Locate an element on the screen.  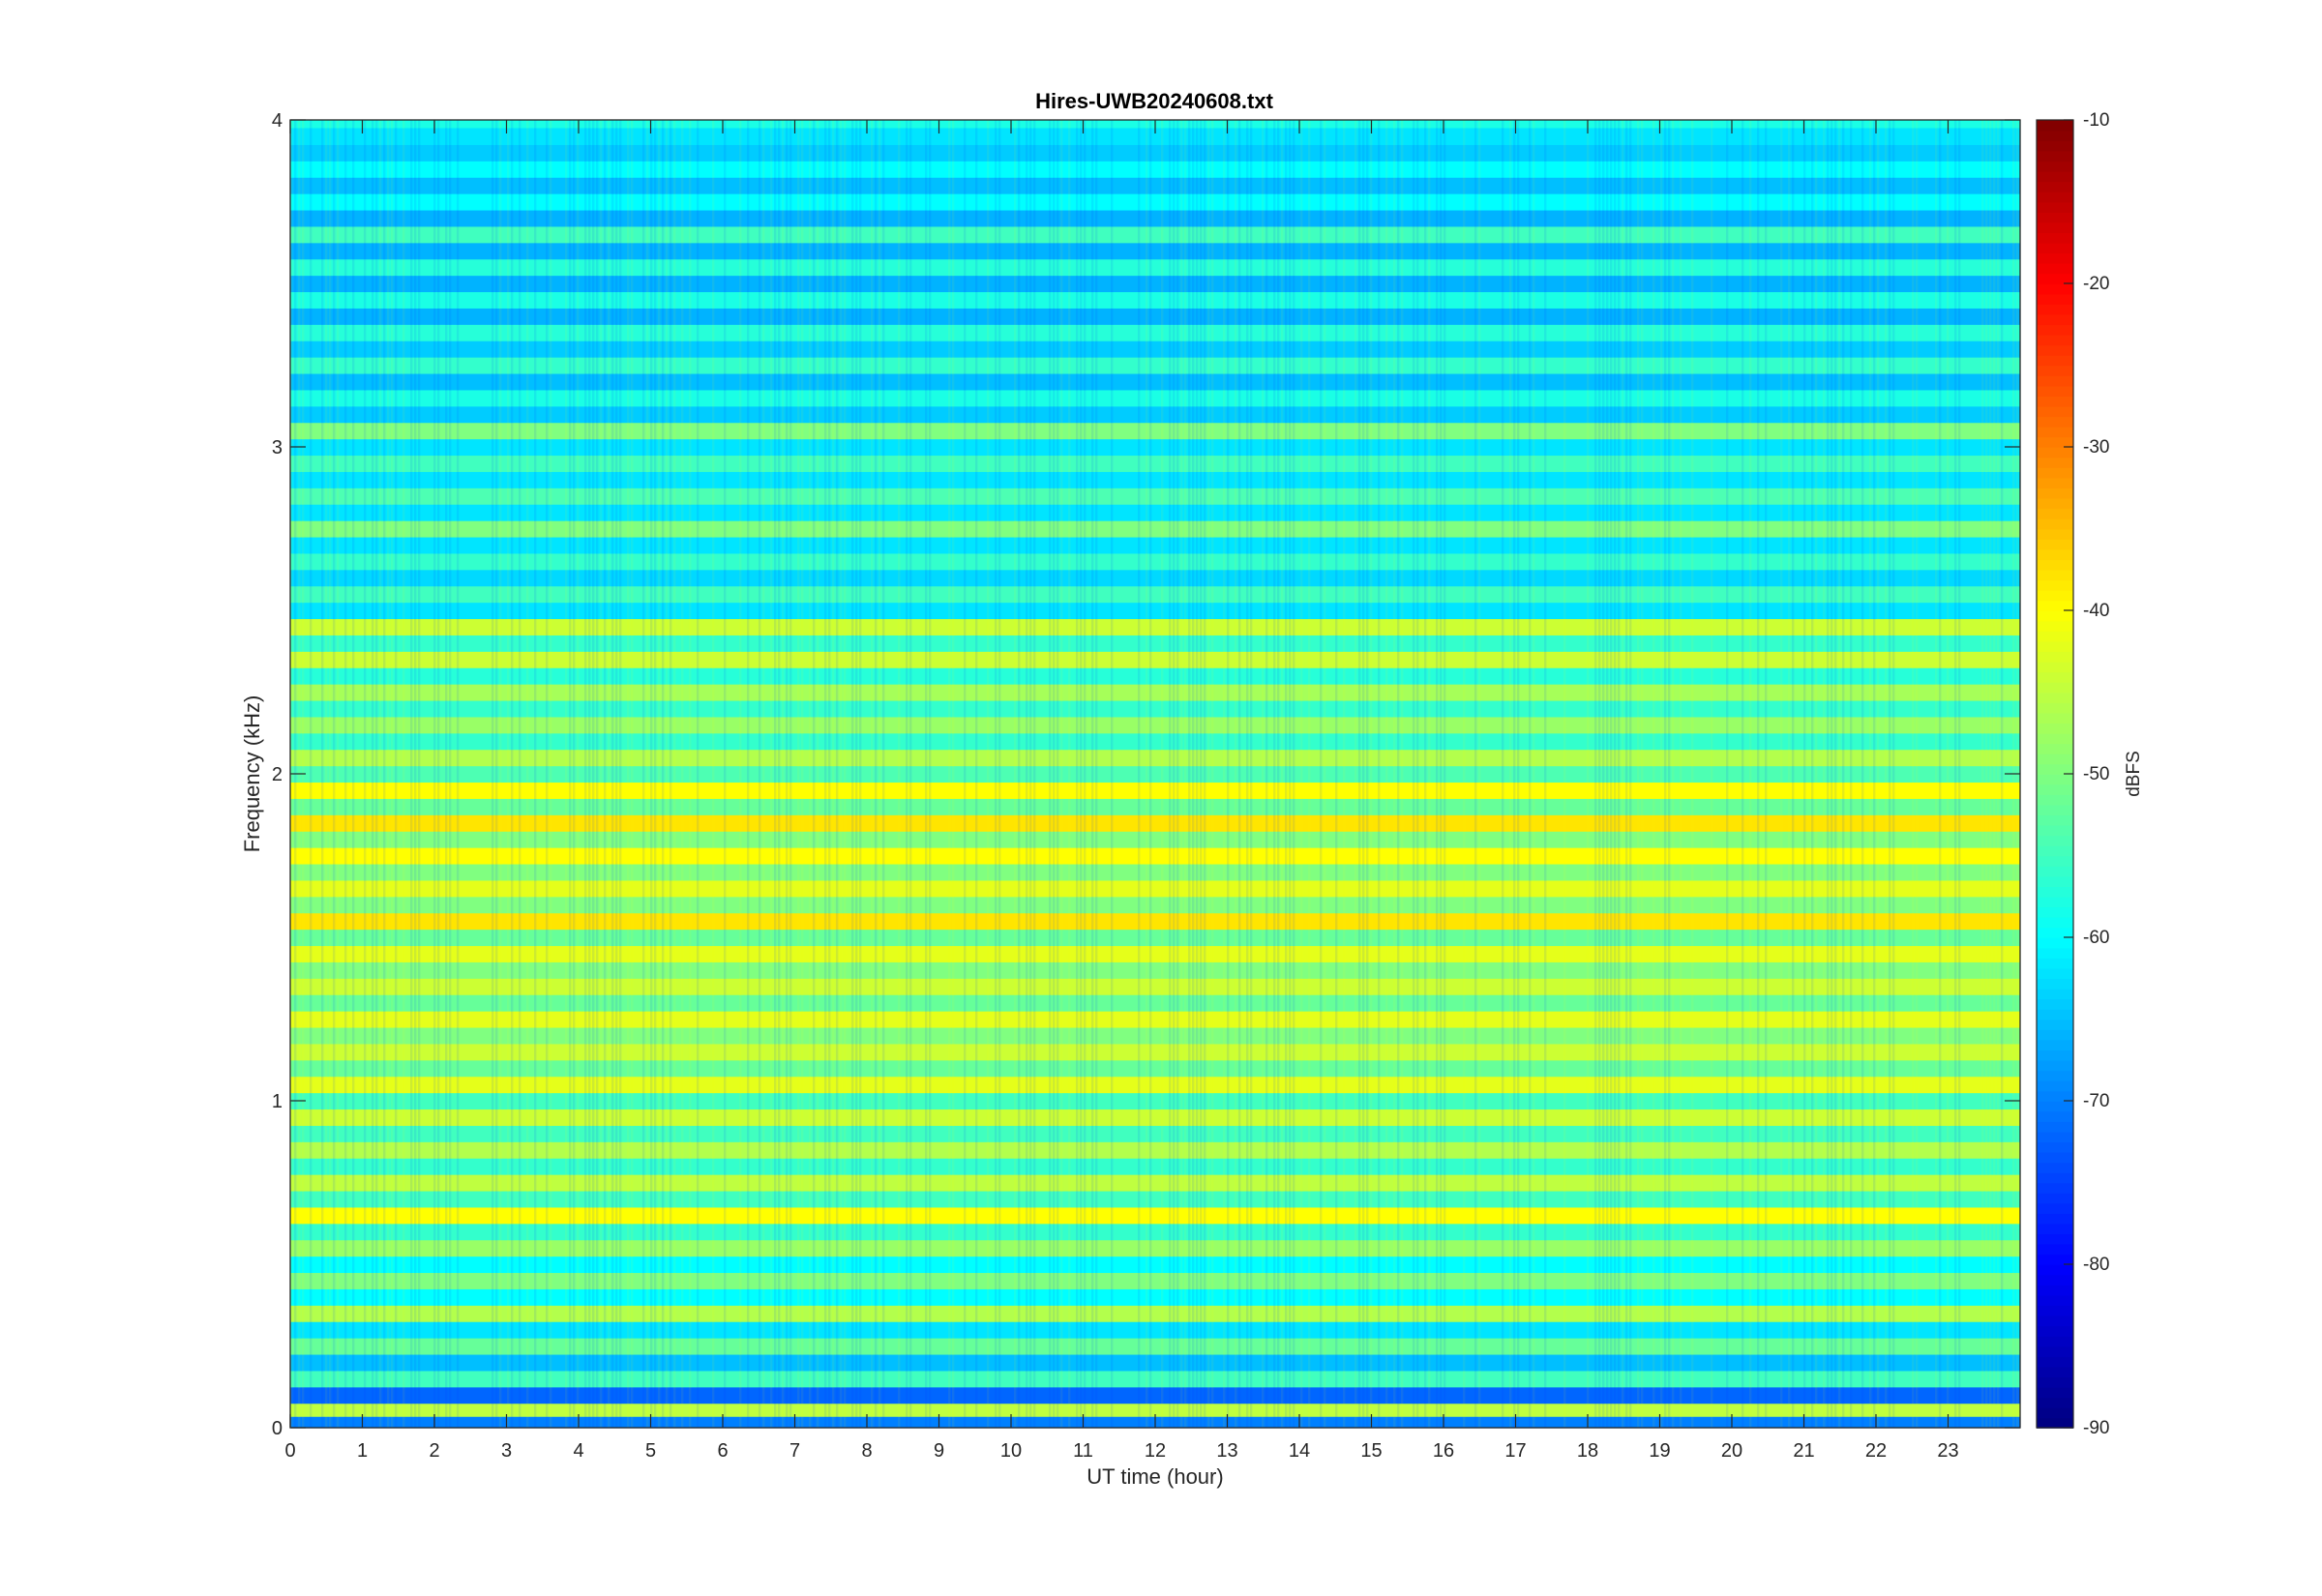
x-tick-label: 0 is located at coordinates (289, 1451).